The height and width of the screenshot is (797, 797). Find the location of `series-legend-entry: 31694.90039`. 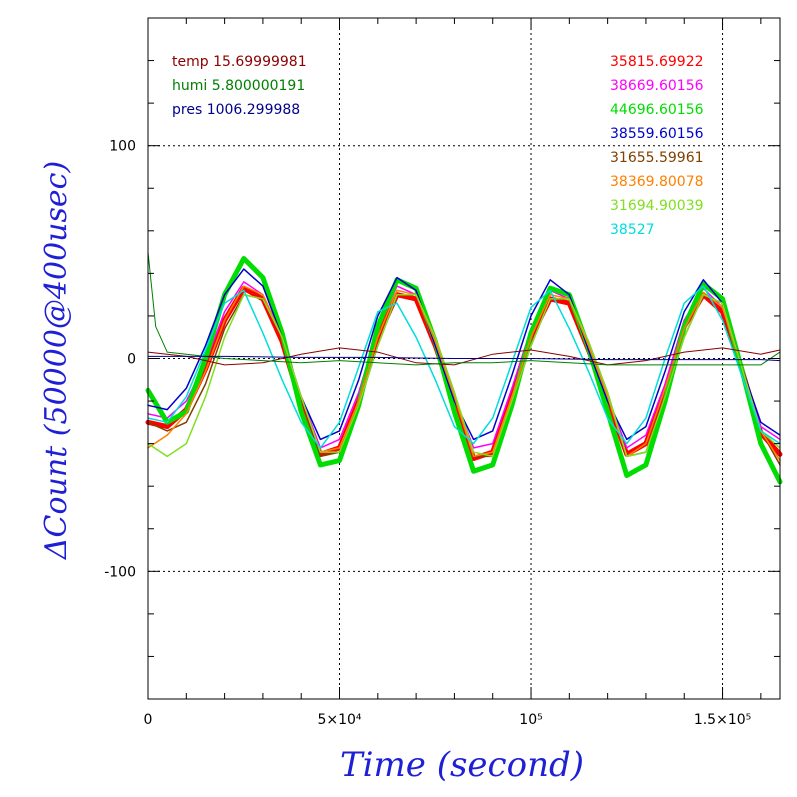

series-legend-entry: 31694.90039 is located at coordinates (657, 206).